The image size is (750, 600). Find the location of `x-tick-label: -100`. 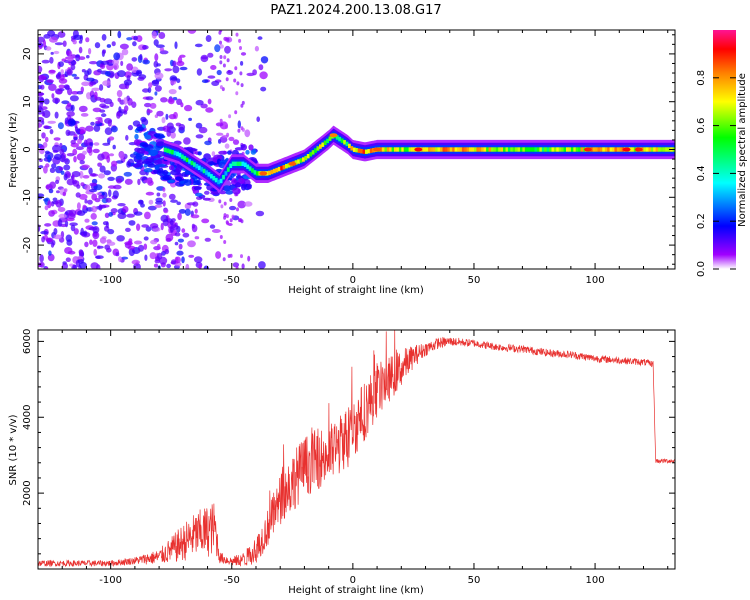

x-tick-label: -100 is located at coordinates (110, 580).